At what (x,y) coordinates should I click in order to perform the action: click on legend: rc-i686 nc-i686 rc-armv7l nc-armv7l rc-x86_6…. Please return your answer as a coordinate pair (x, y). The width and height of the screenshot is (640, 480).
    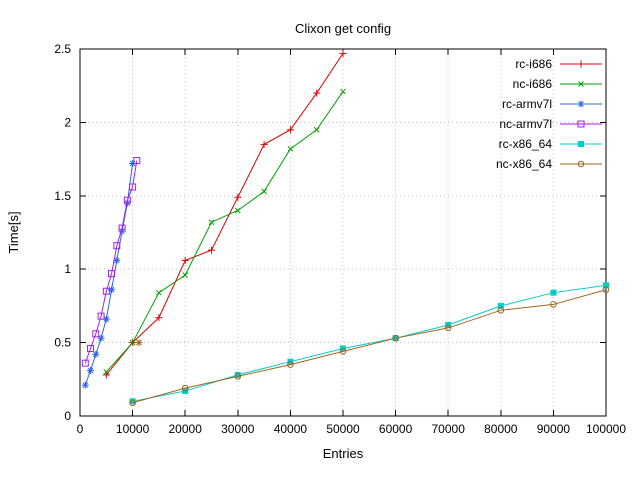
    Looking at the image, I should click on (549, 114).